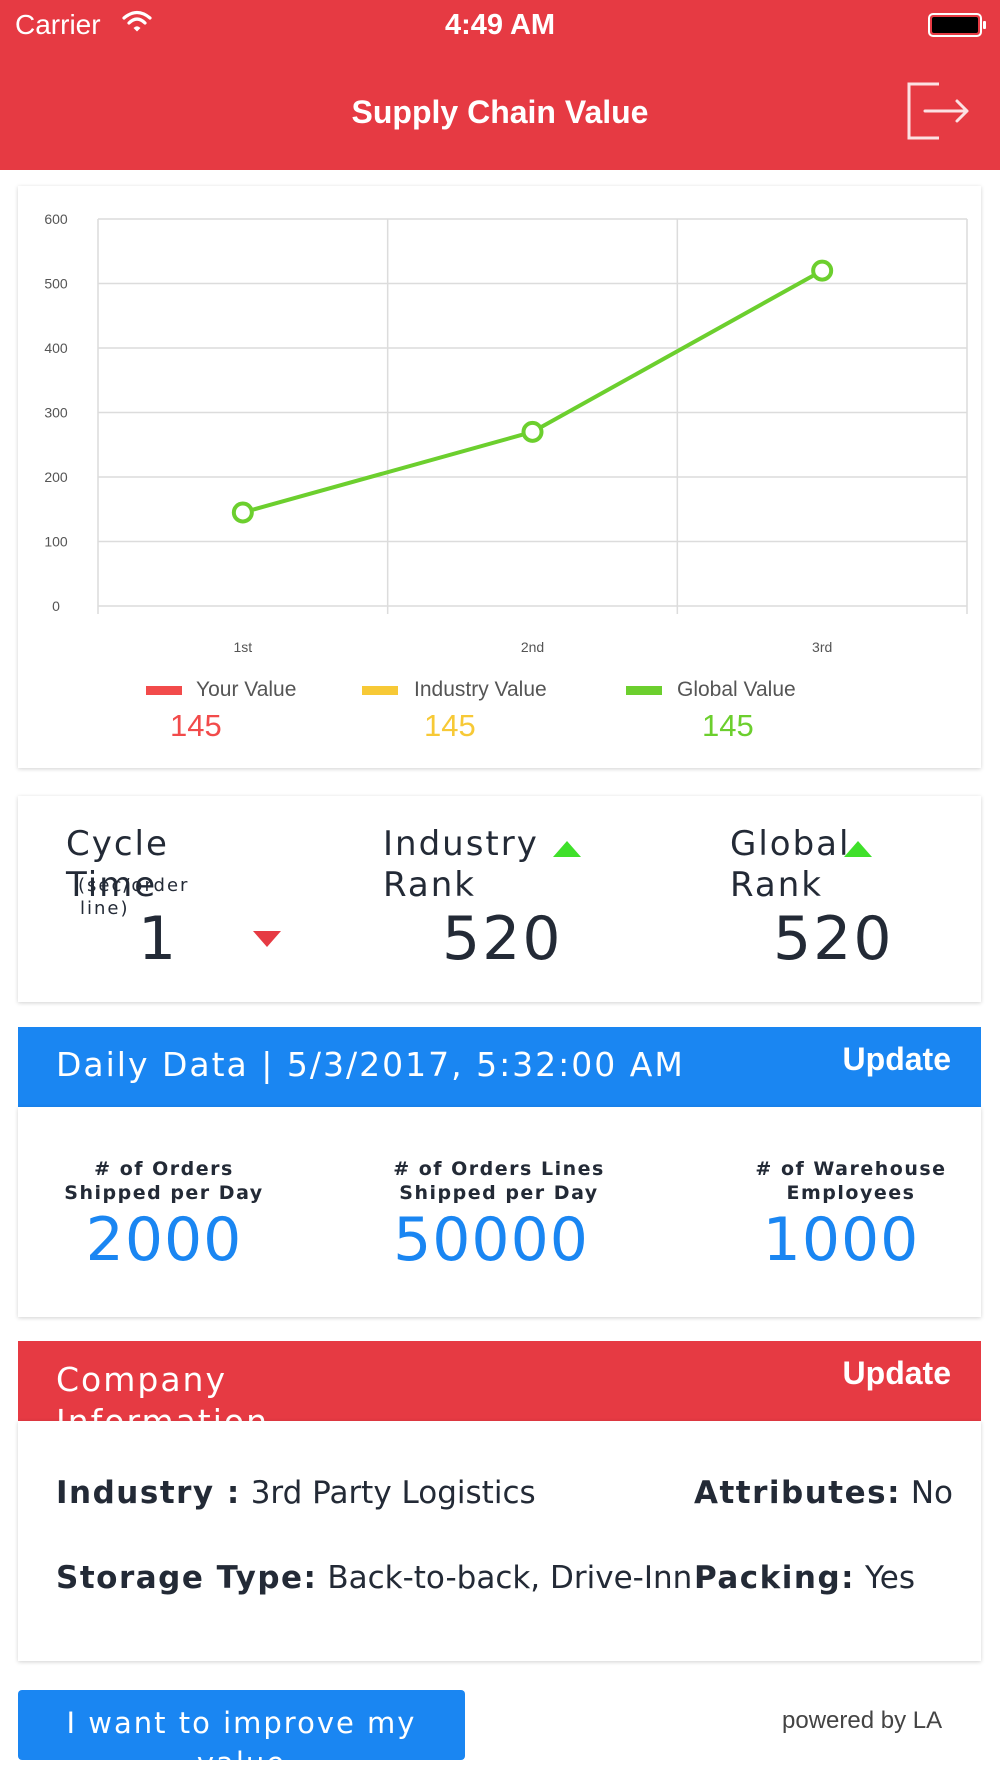 This screenshot has height=1778, width=1000. I want to click on warehouse-employees-label: # of Warehouse Employees, so click(851, 1181).